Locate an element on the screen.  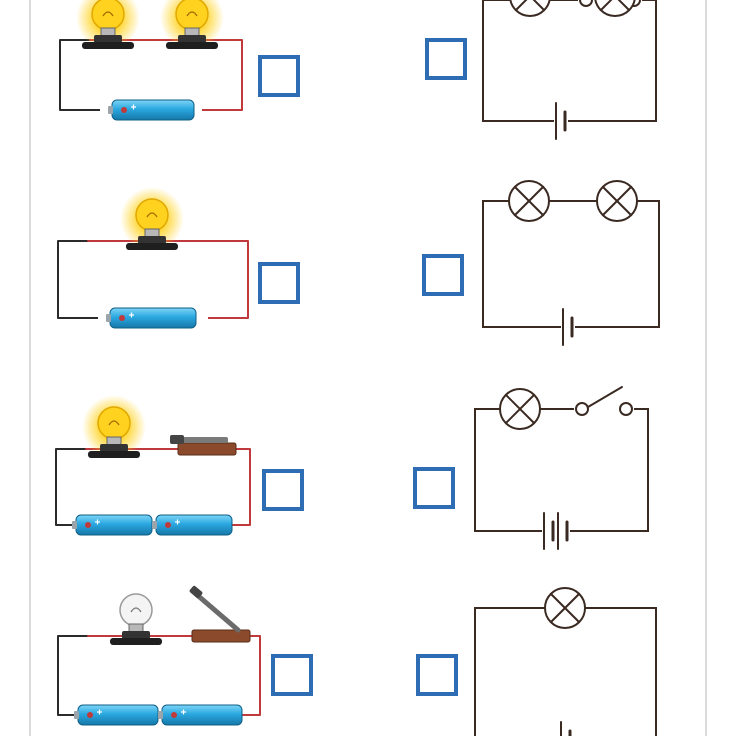
switch-base is located at coordinates (207, 449).